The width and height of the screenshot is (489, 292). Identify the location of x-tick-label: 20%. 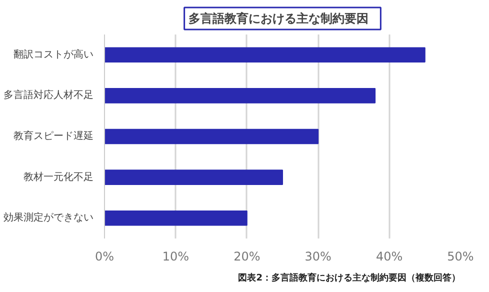
(247, 257).